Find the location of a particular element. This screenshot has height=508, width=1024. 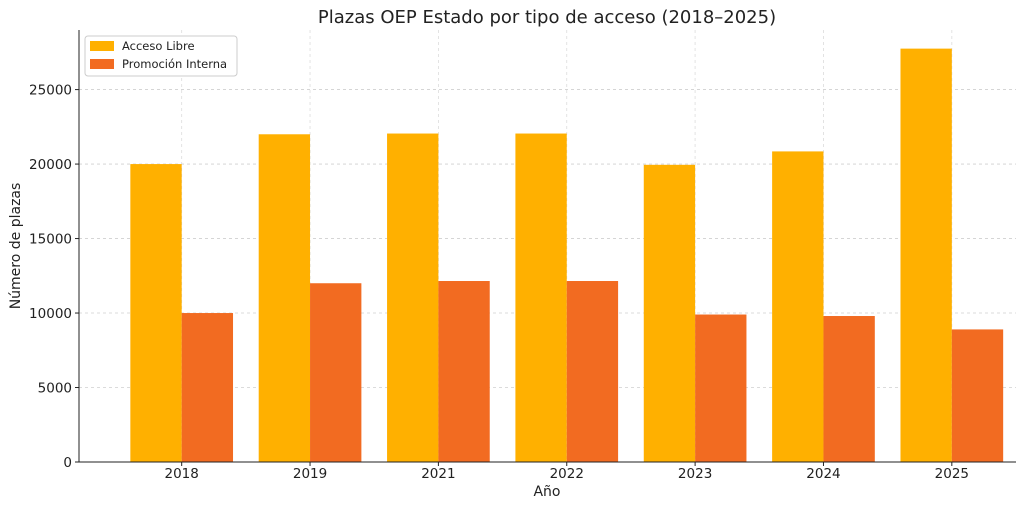

y-tick-label: 20000 is located at coordinates (50, 165).